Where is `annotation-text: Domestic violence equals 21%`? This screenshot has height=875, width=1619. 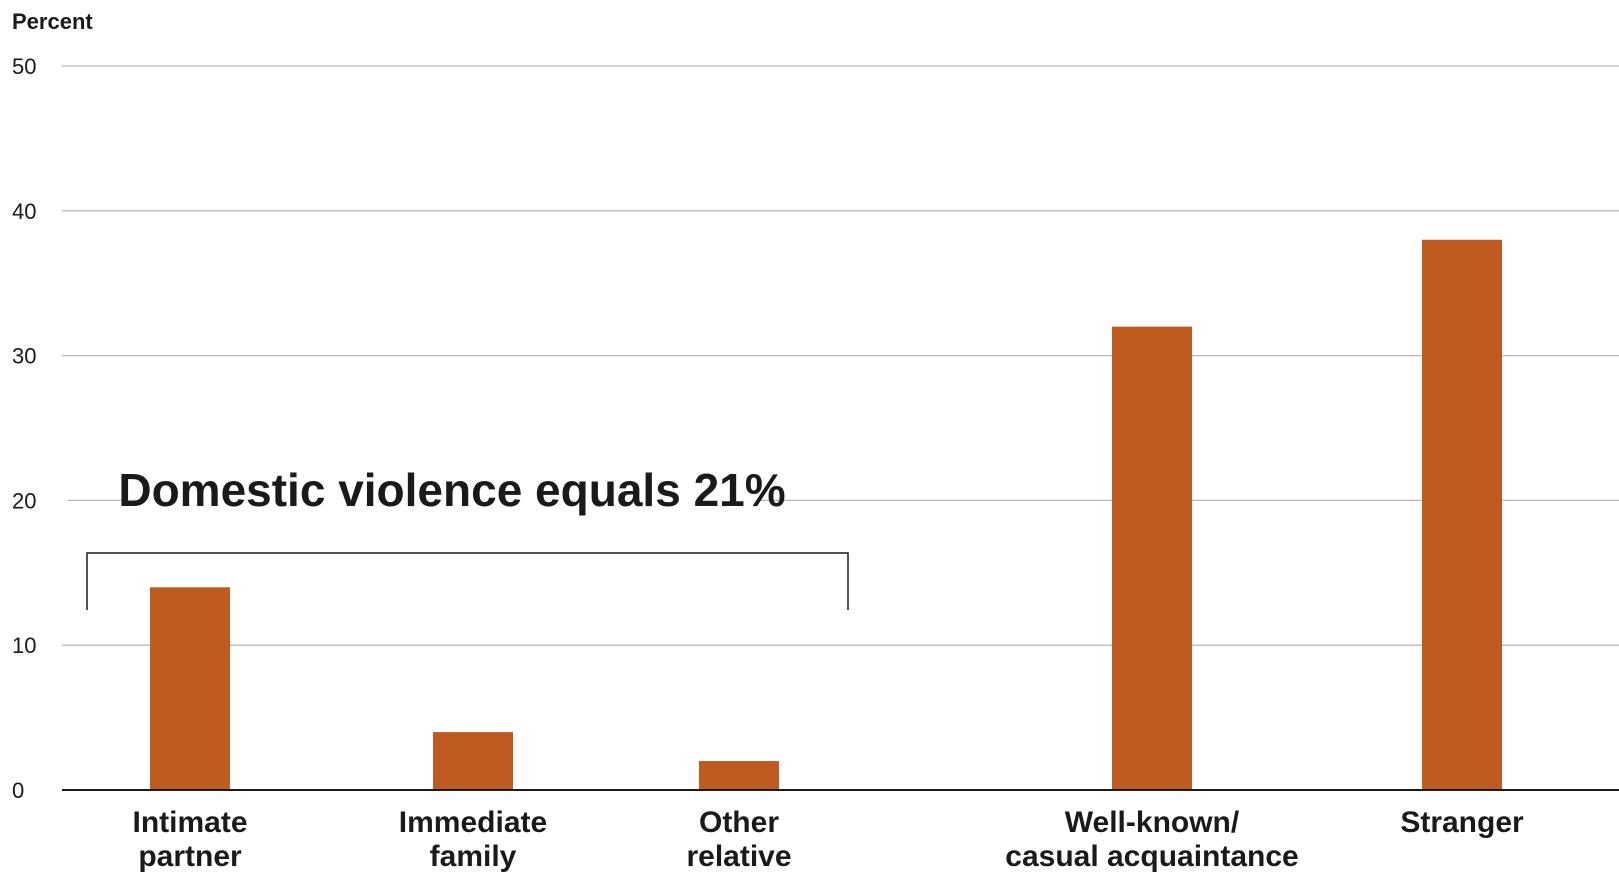 annotation-text: Domestic violence equals 21% is located at coordinates (451, 490).